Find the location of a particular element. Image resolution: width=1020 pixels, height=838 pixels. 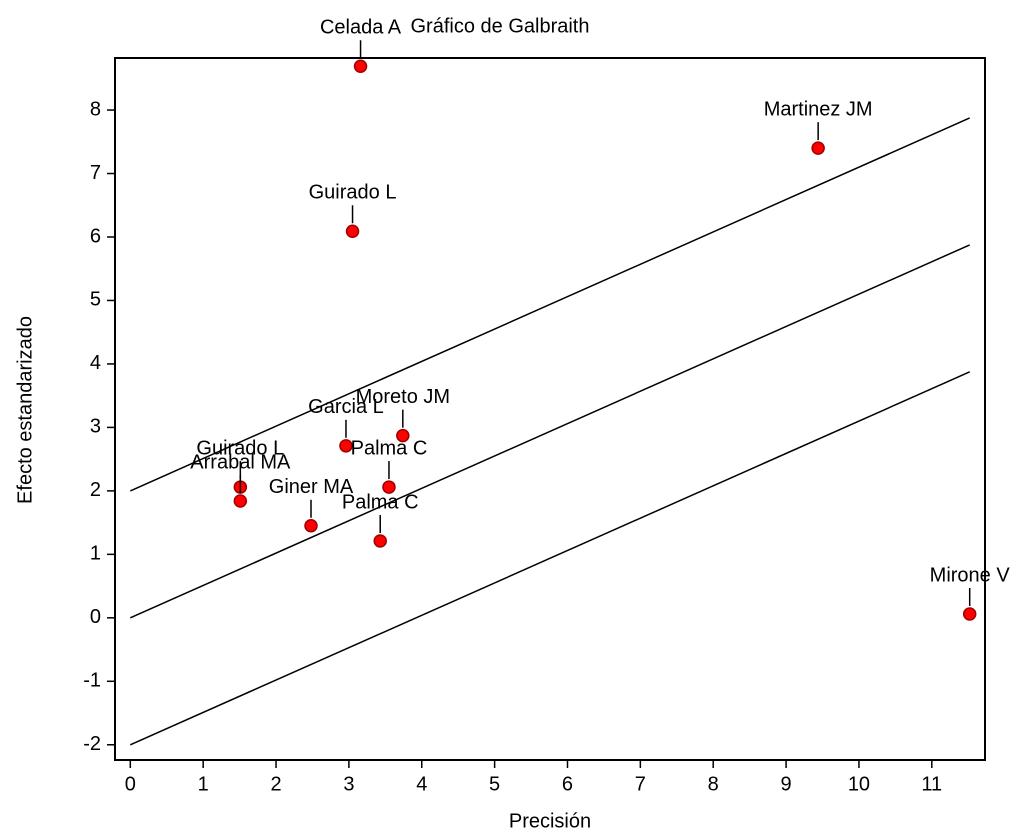

x-tick-label: 3 is located at coordinates (348, 784).